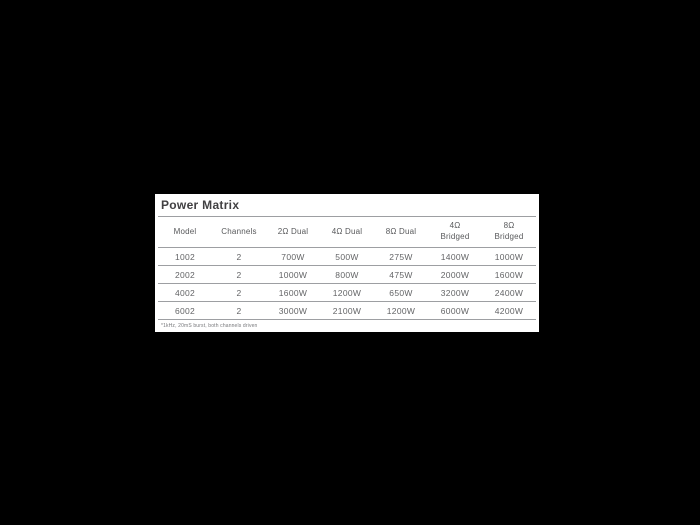 This screenshot has height=525, width=700. Describe the element at coordinates (455, 310) in the screenshot. I see `table-cell: 6000W` at that location.